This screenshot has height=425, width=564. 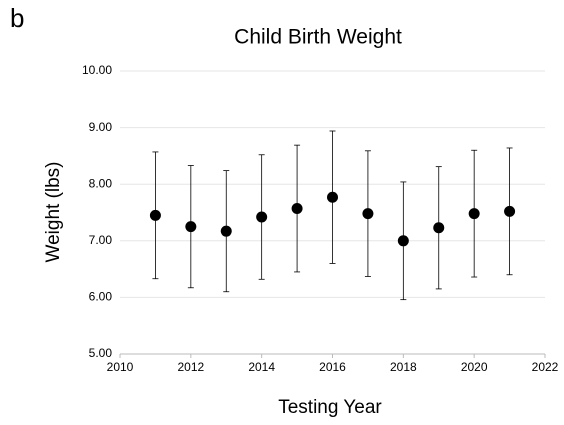 I want to click on y-tick-label: 10.00, so click(x=97, y=70).